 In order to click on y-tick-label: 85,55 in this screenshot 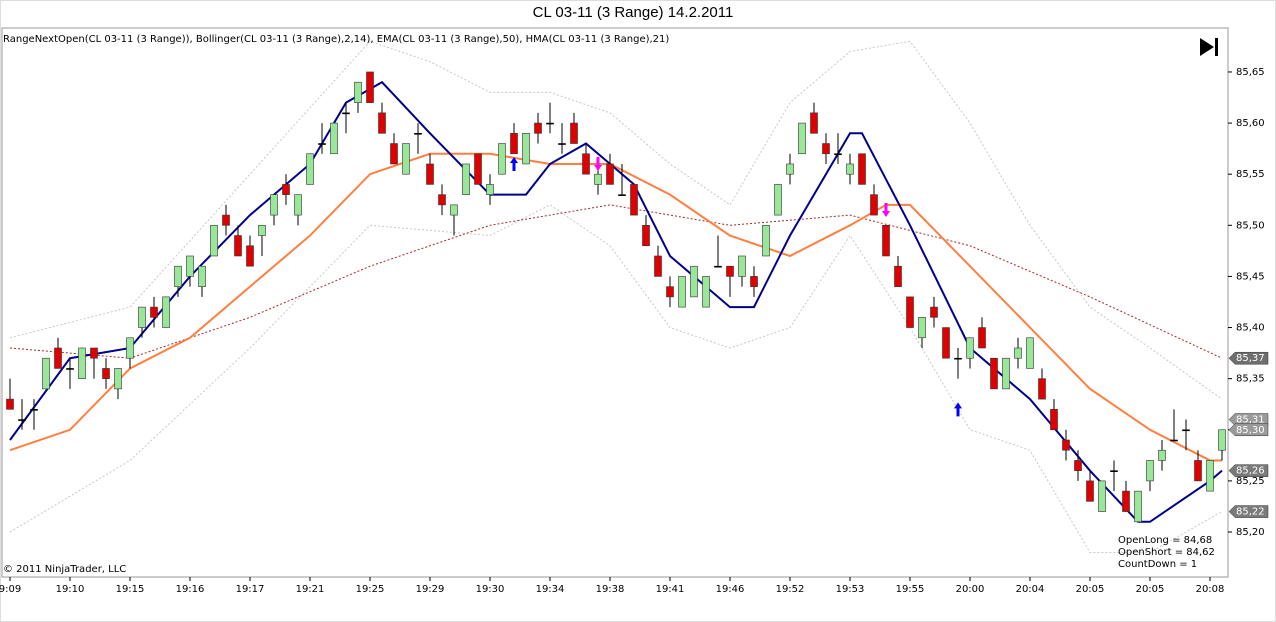, I will do `click(1250, 174)`.